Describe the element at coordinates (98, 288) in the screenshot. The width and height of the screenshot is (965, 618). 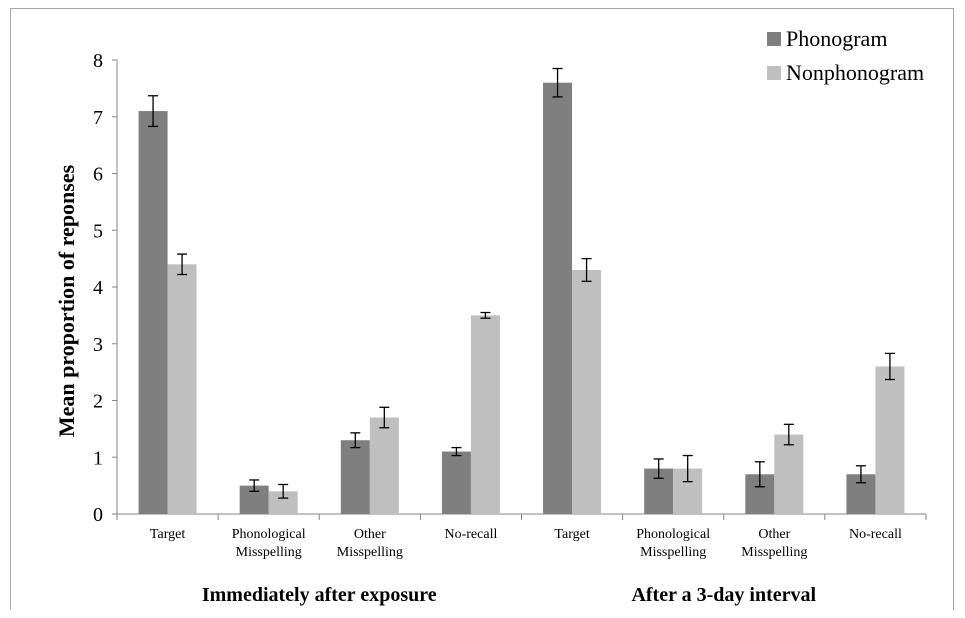
I see `y-tick-label: 4` at that location.